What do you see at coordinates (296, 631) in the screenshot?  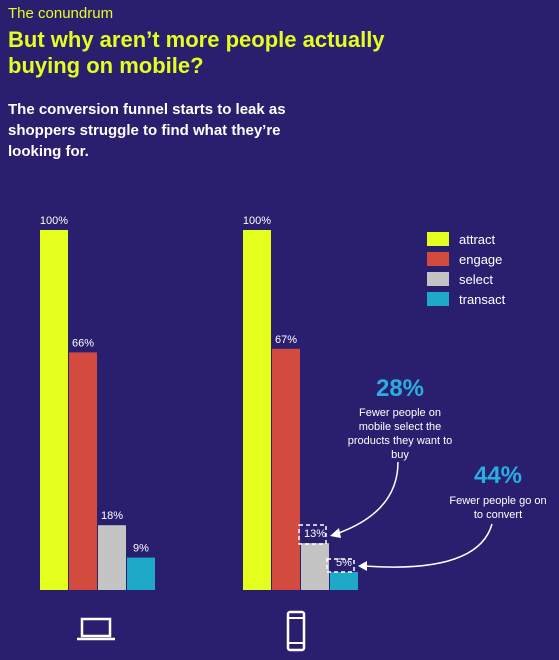 I see `mobile-phone-icon` at bounding box center [296, 631].